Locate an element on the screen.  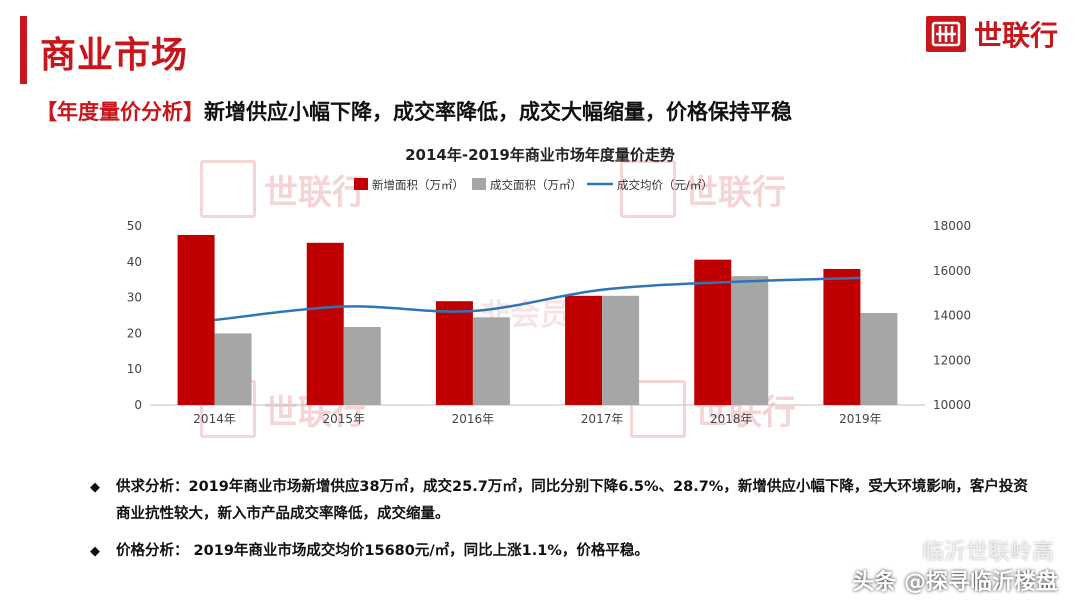
x-tick-label: 2018年 is located at coordinates (731, 419).